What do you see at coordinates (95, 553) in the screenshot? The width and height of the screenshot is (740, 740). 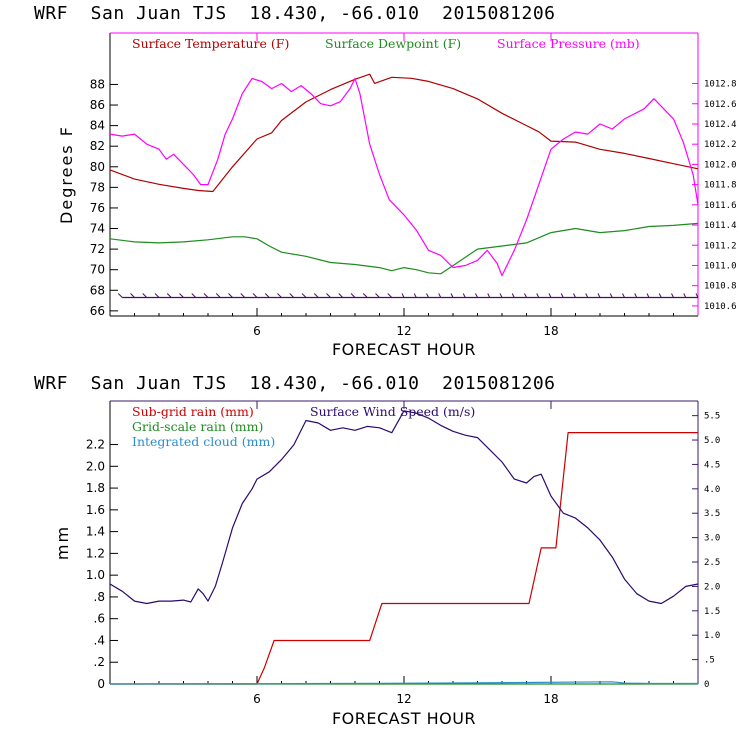 I see `chart2-y-tick-label: 1.2` at bounding box center [95, 553].